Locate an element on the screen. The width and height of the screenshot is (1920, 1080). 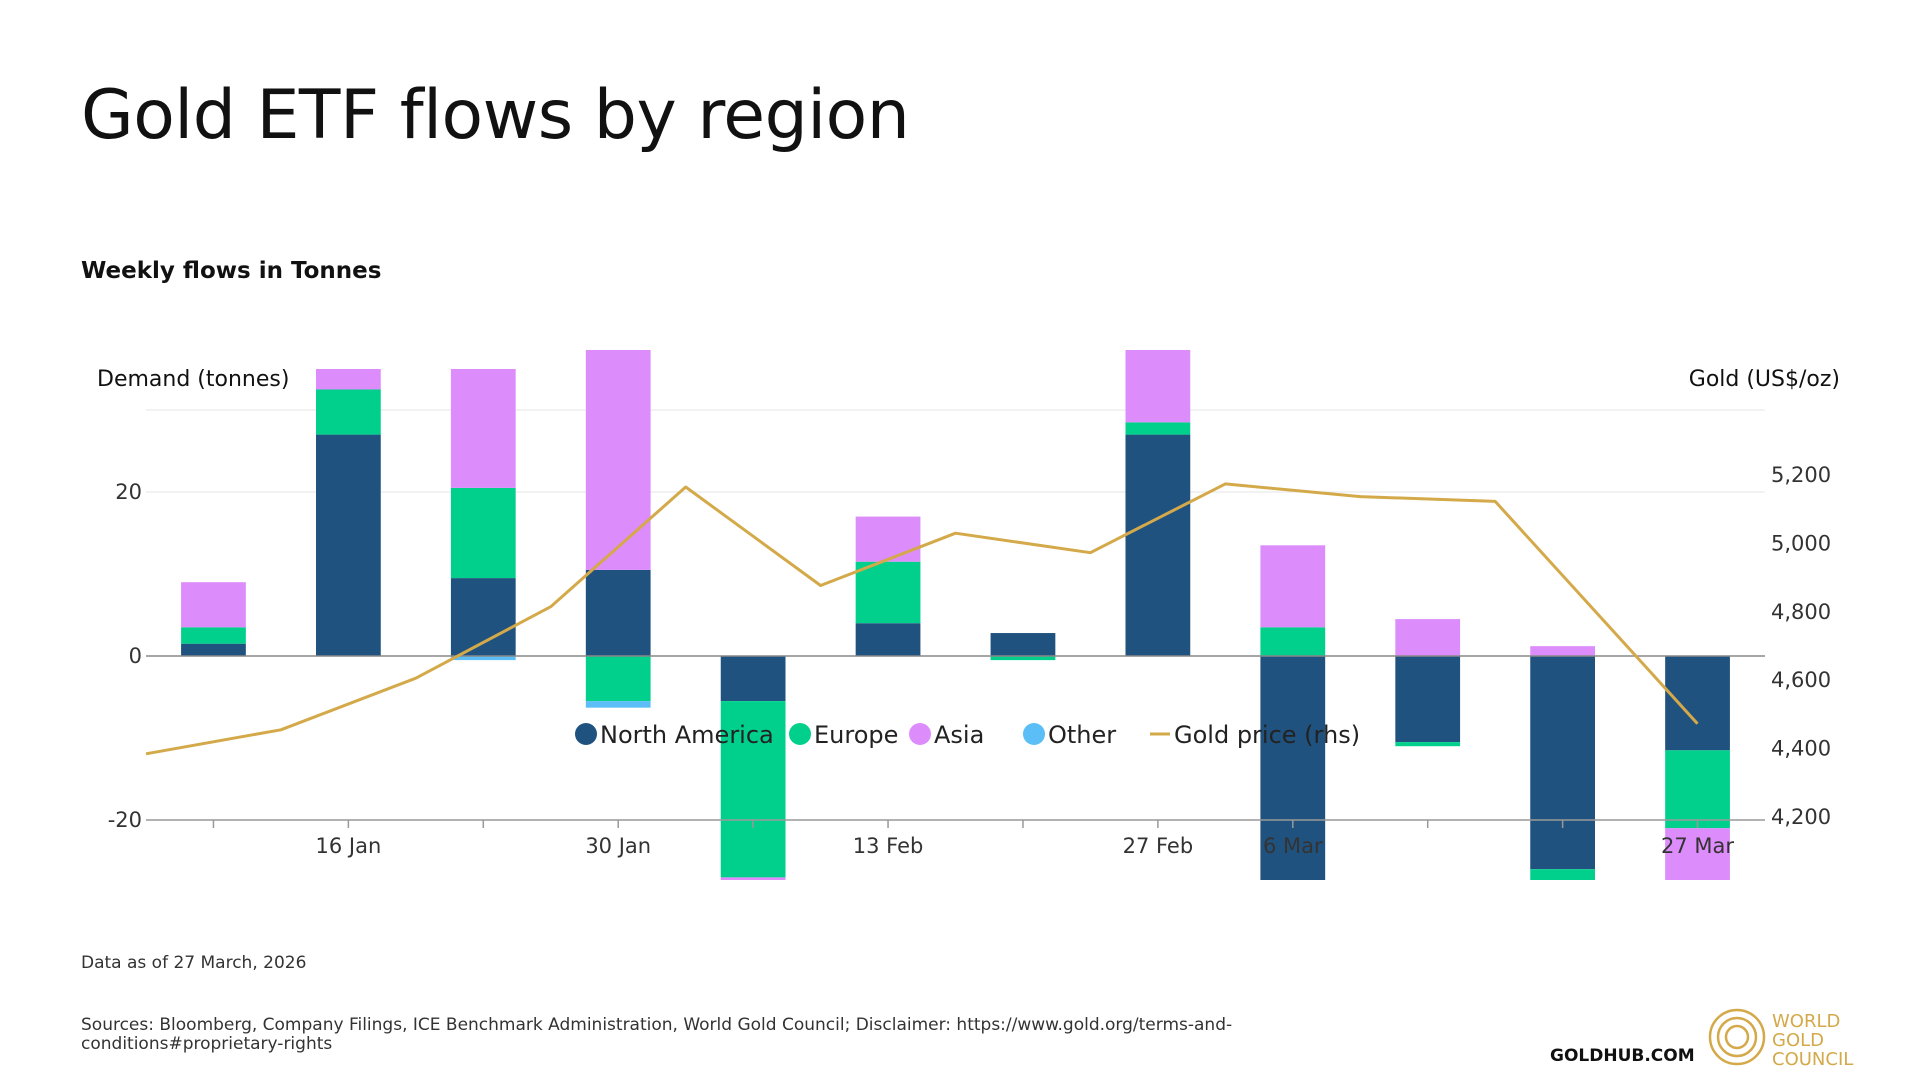
logo-word-3: COUNCIL is located at coordinates (1813, 1059).